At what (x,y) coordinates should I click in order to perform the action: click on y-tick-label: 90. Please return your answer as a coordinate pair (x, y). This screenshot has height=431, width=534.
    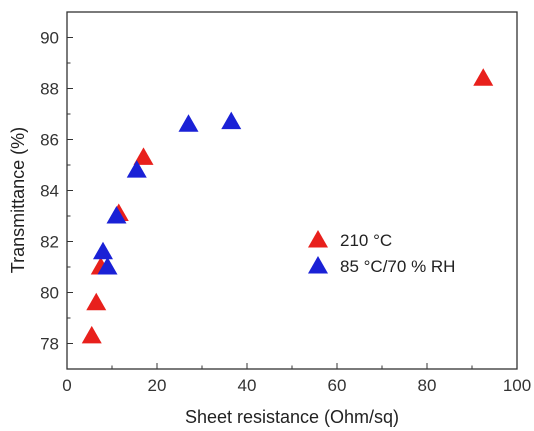
    Looking at the image, I should click on (49, 38).